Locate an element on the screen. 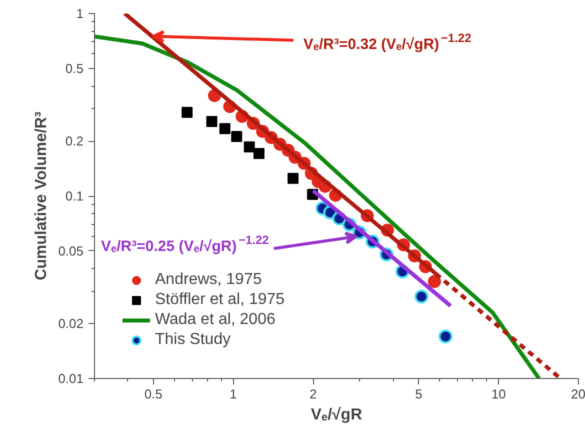 The height and width of the screenshot is (433, 585). x-tick-label: 5 is located at coordinates (418, 394).